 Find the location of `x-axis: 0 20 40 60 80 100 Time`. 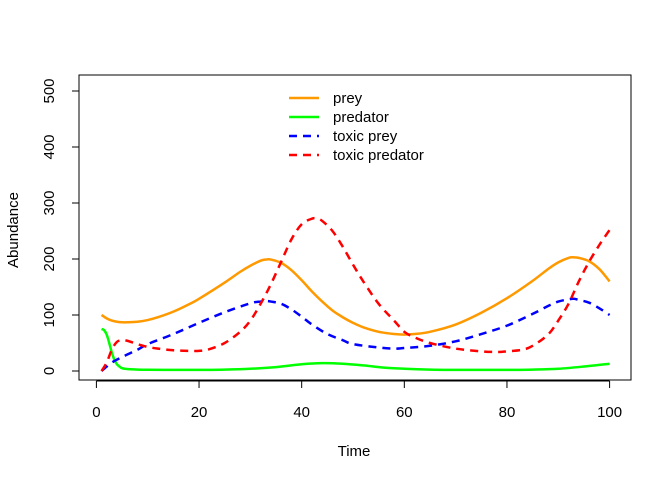

x-axis: 0 20 40 60 80 100 Time is located at coordinates (357, 420).